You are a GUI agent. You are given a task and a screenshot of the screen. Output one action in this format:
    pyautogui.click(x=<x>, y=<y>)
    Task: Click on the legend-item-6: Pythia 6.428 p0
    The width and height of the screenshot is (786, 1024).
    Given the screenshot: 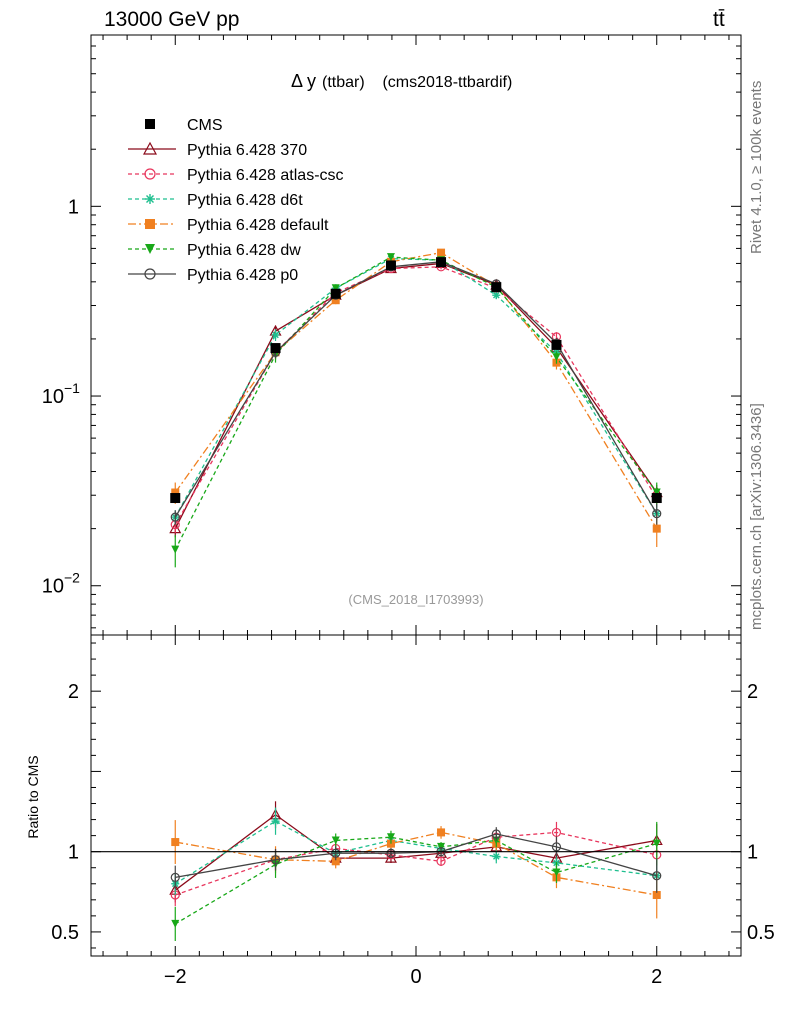 What is the action you would take?
    pyautogui.click(x=213, y=275)
    